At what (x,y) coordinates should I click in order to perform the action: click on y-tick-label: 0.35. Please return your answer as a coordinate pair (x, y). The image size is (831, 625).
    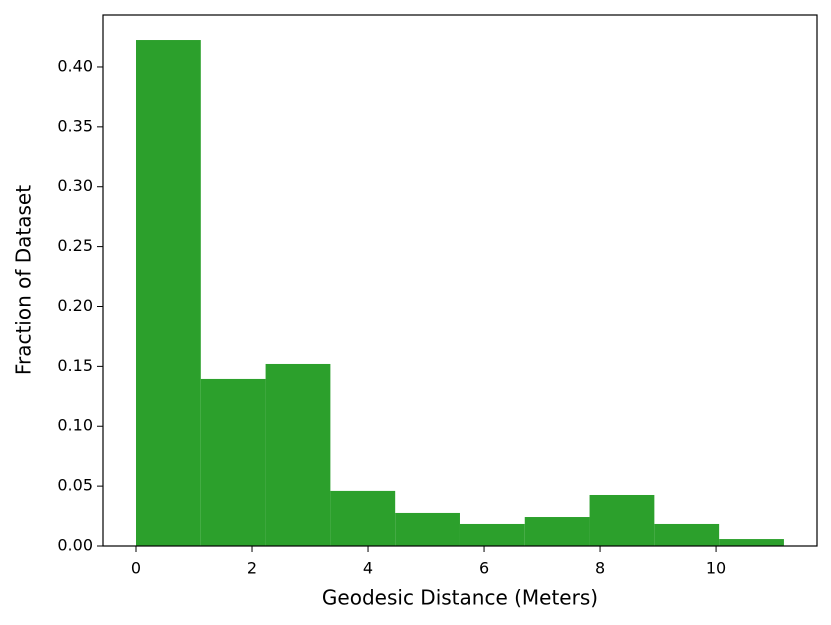
    Looking at the image, I should click on (75, 125).